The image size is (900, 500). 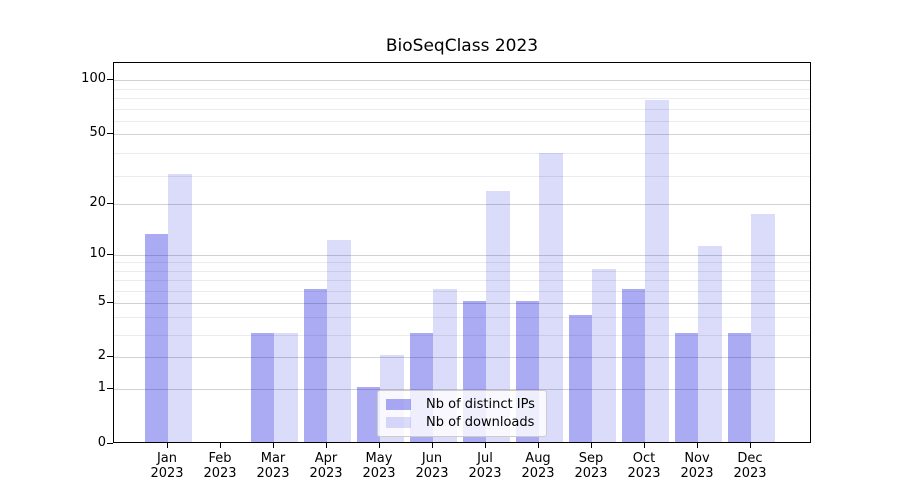 I want to click on bar-apr-downloads, so click(x=339, y=340).